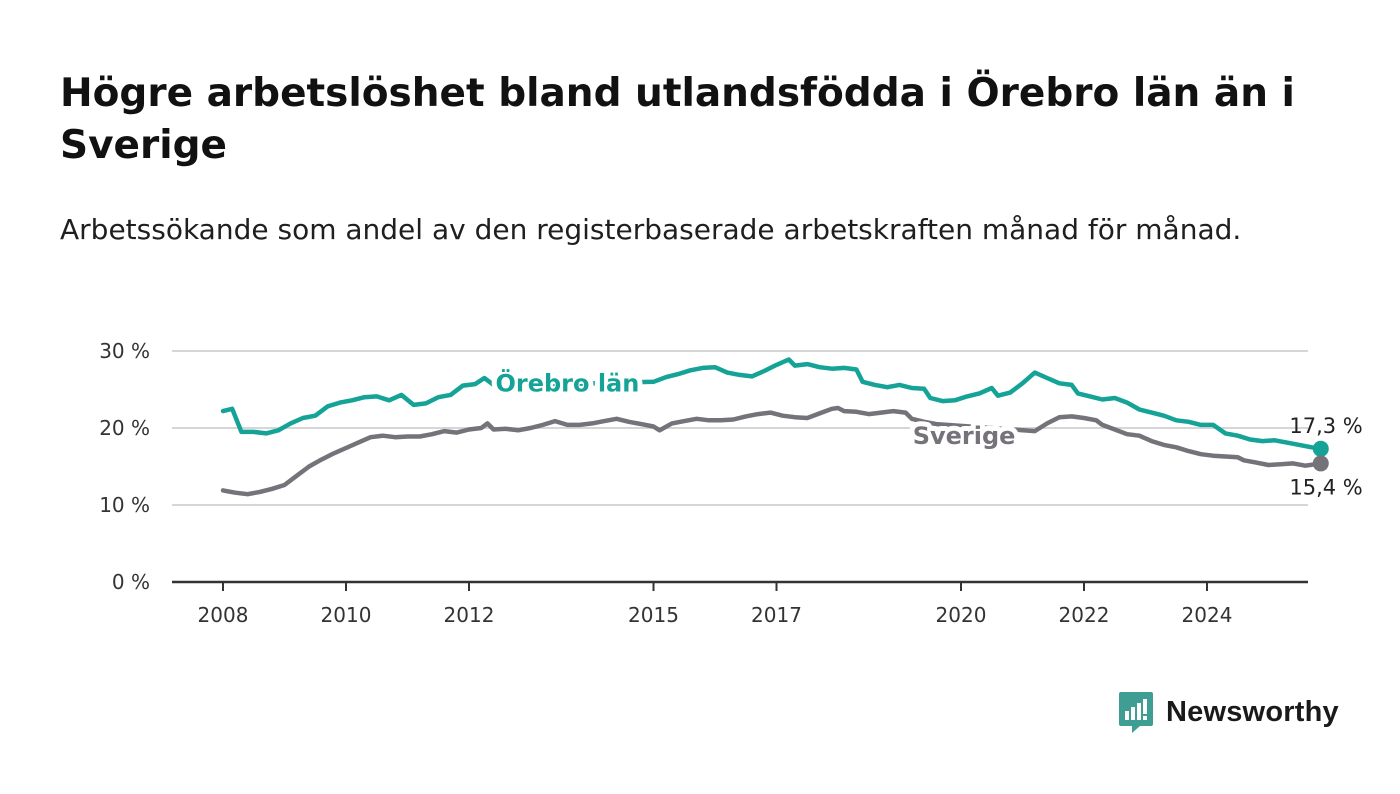  I want to click on x-axis: 2008 2010 2012 2015 2017 2020 2022 2024, so click(740, 603).